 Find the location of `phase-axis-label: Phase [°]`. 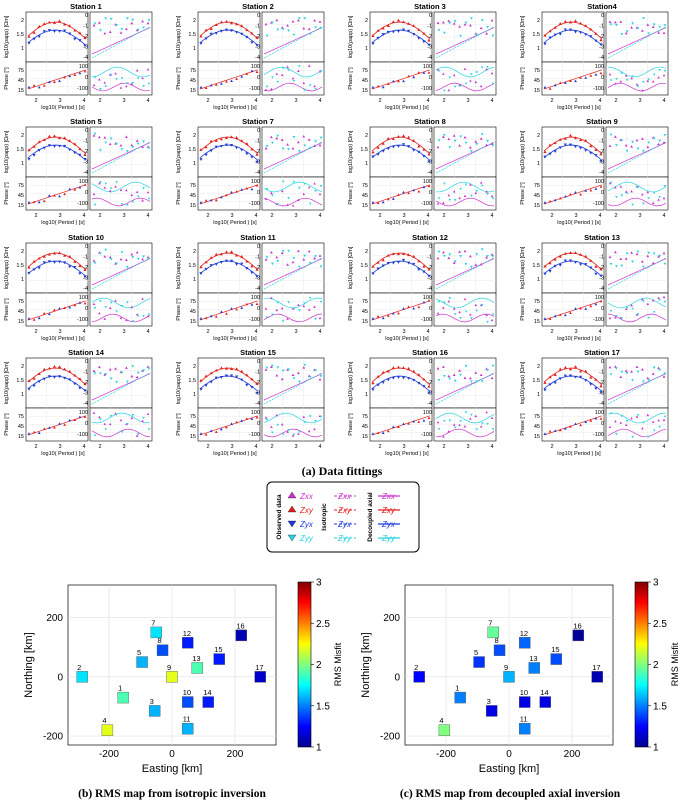

phase-axis-label: Phase [°] is located at coordinates (523, 424).